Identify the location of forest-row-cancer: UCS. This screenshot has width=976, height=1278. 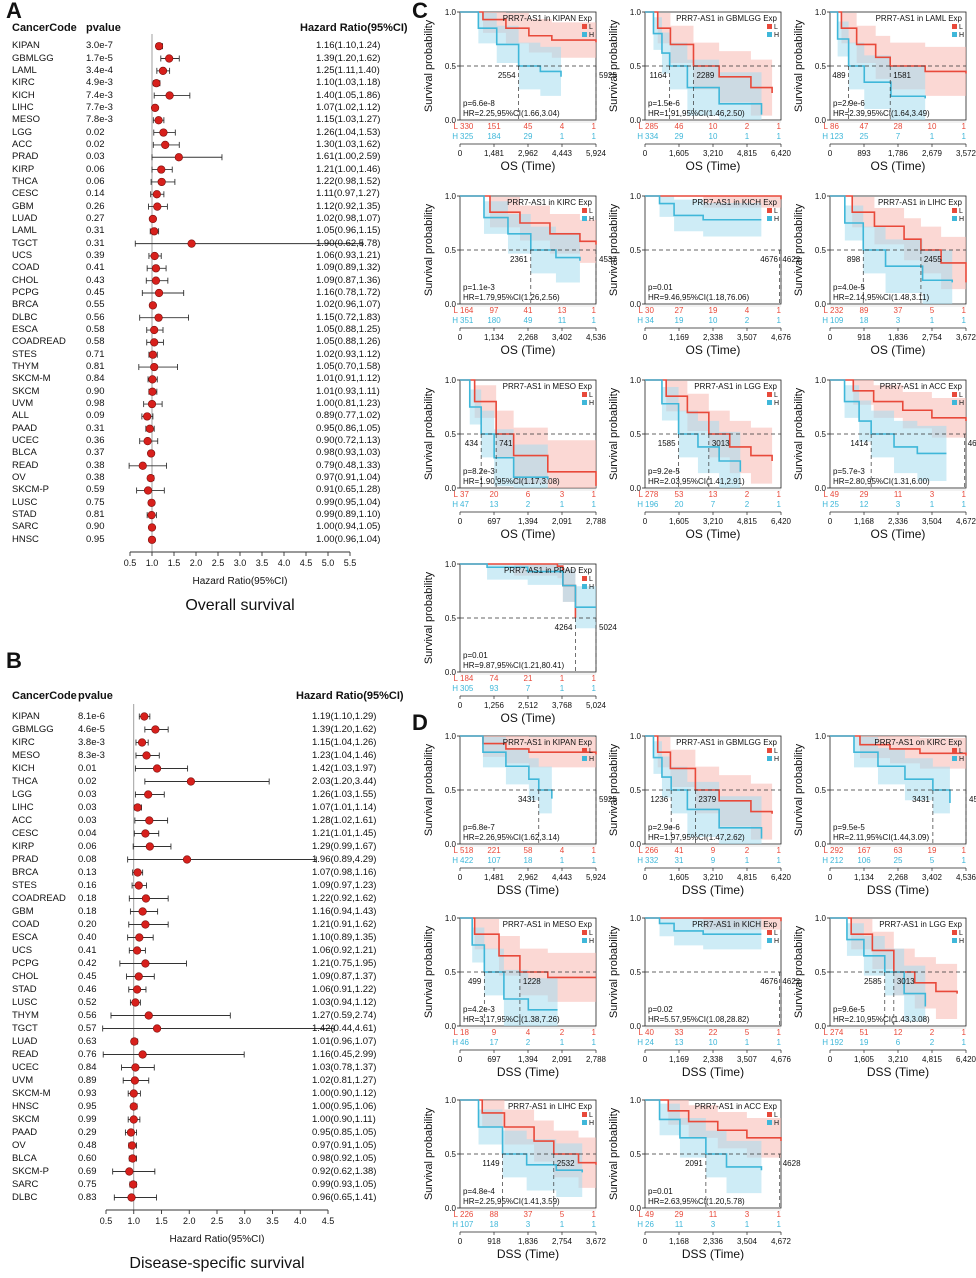
(22, 255).